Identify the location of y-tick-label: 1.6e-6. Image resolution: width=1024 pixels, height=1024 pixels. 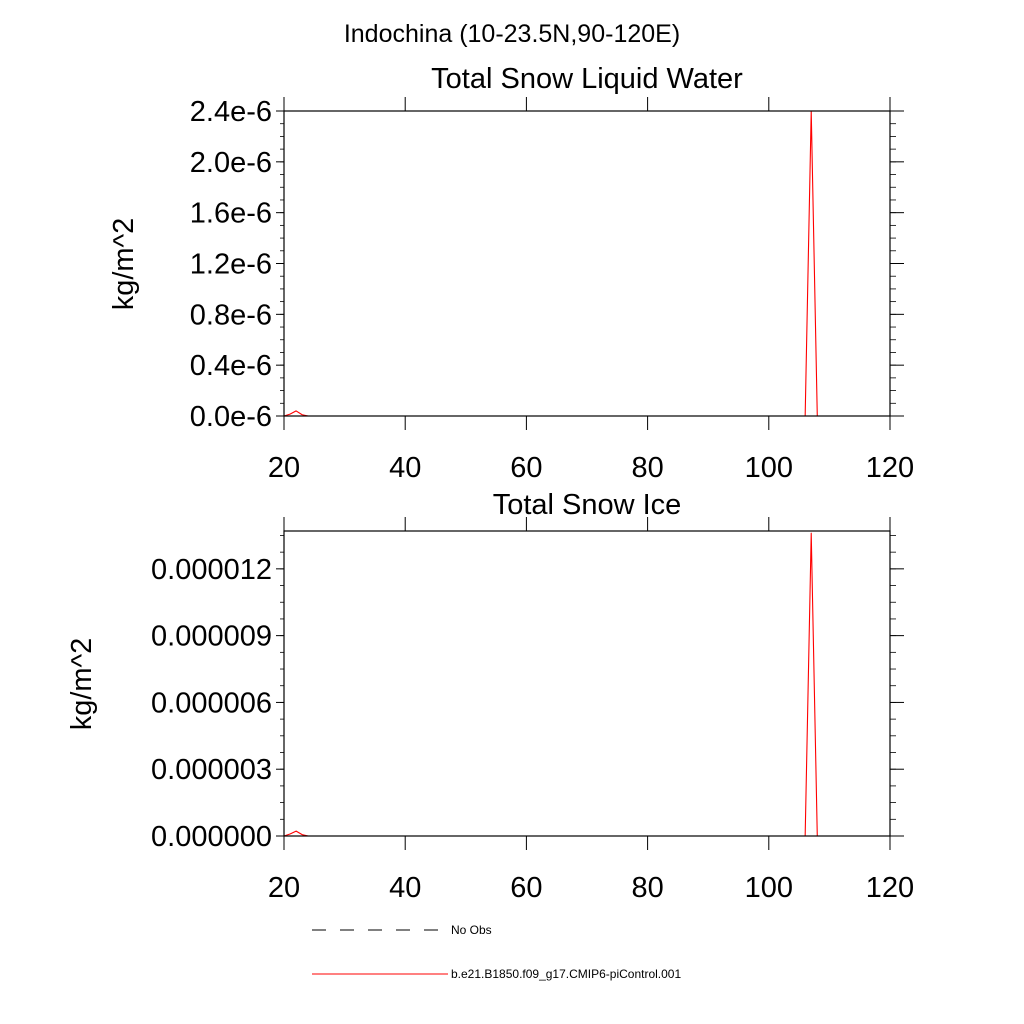
(231, 214).